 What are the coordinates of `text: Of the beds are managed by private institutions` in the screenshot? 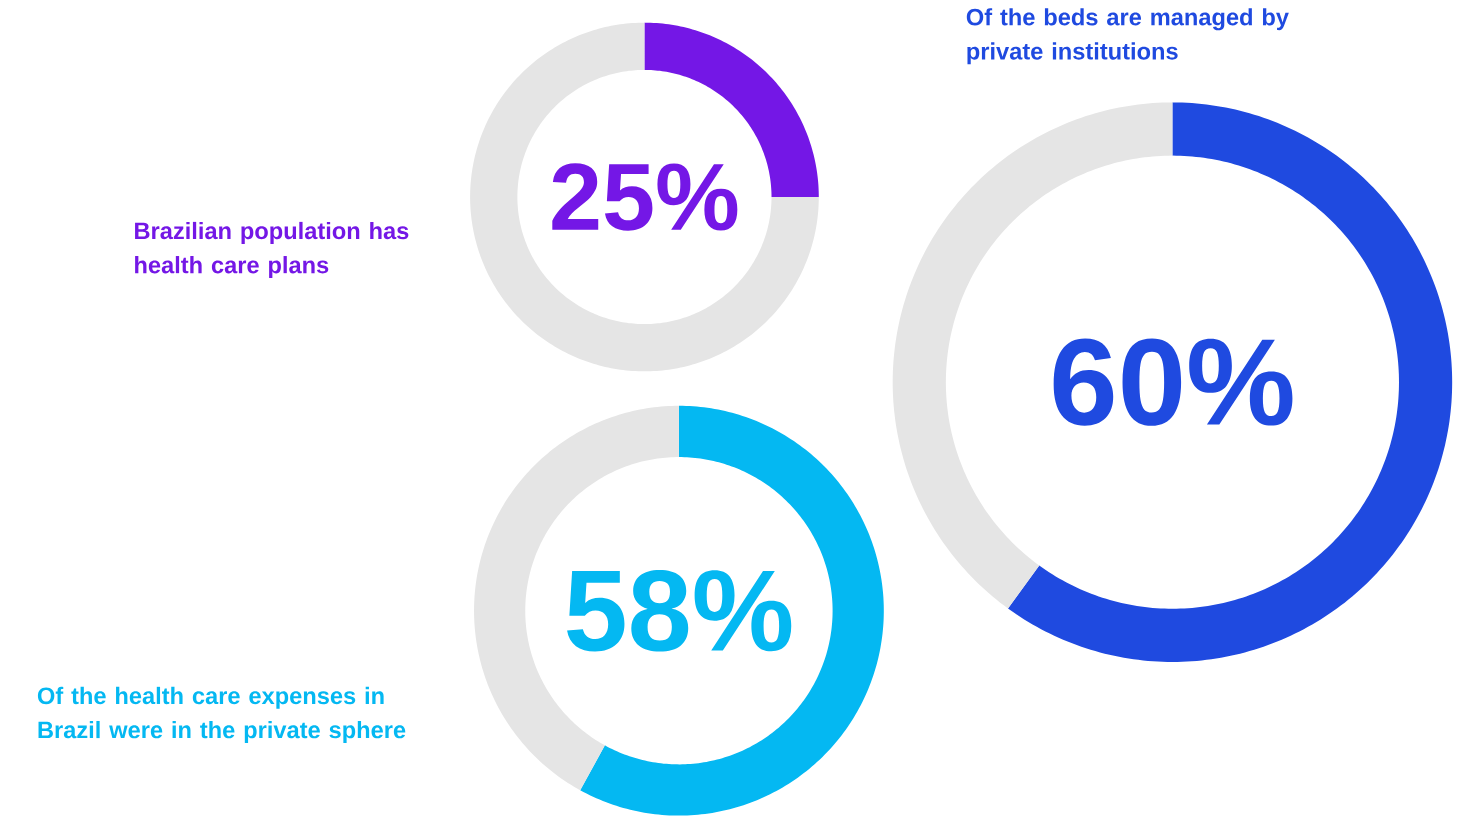 It's located at (1127, 36).